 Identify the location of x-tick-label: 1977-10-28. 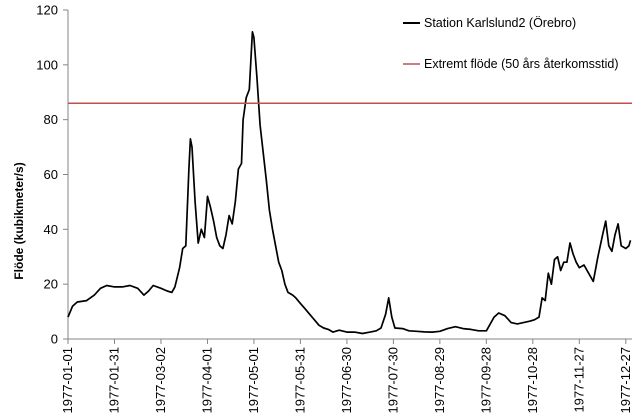
(532, 380).